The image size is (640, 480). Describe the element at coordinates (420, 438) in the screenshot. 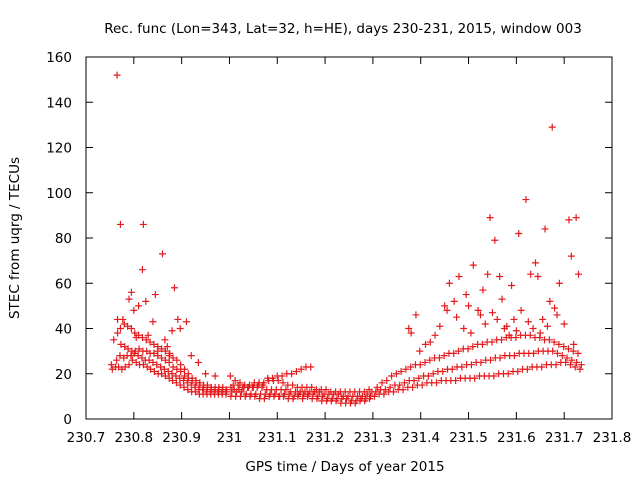

I see `x-tick-label: 231.4` at that location.